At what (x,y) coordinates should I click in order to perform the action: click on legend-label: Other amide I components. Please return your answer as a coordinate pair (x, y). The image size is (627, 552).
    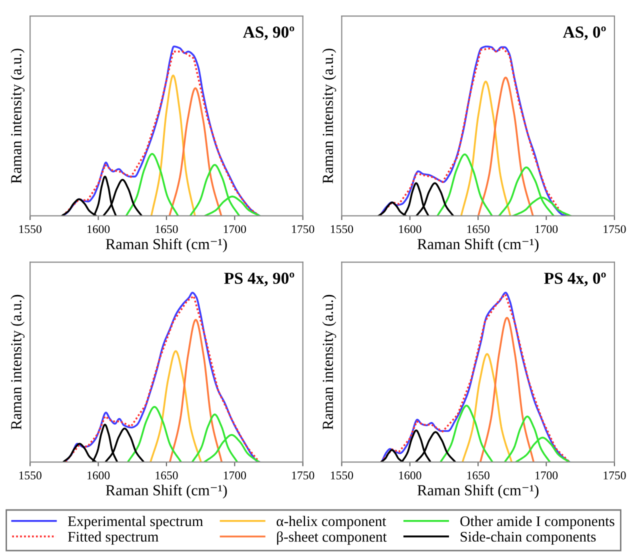
    Looking at the image, I should click on (537, 523).